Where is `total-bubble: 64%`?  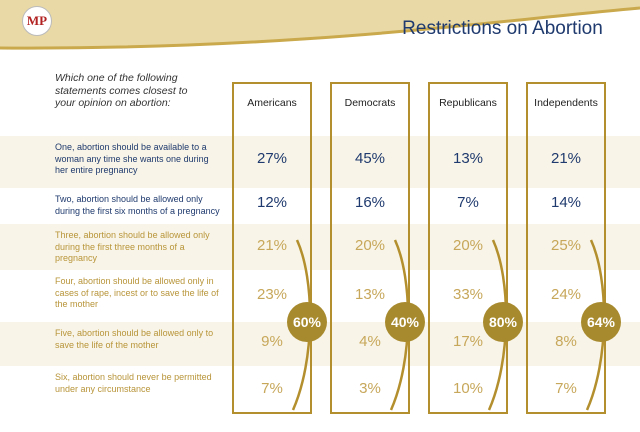
total-bubble: 64% is located at coordinates (601, 322).